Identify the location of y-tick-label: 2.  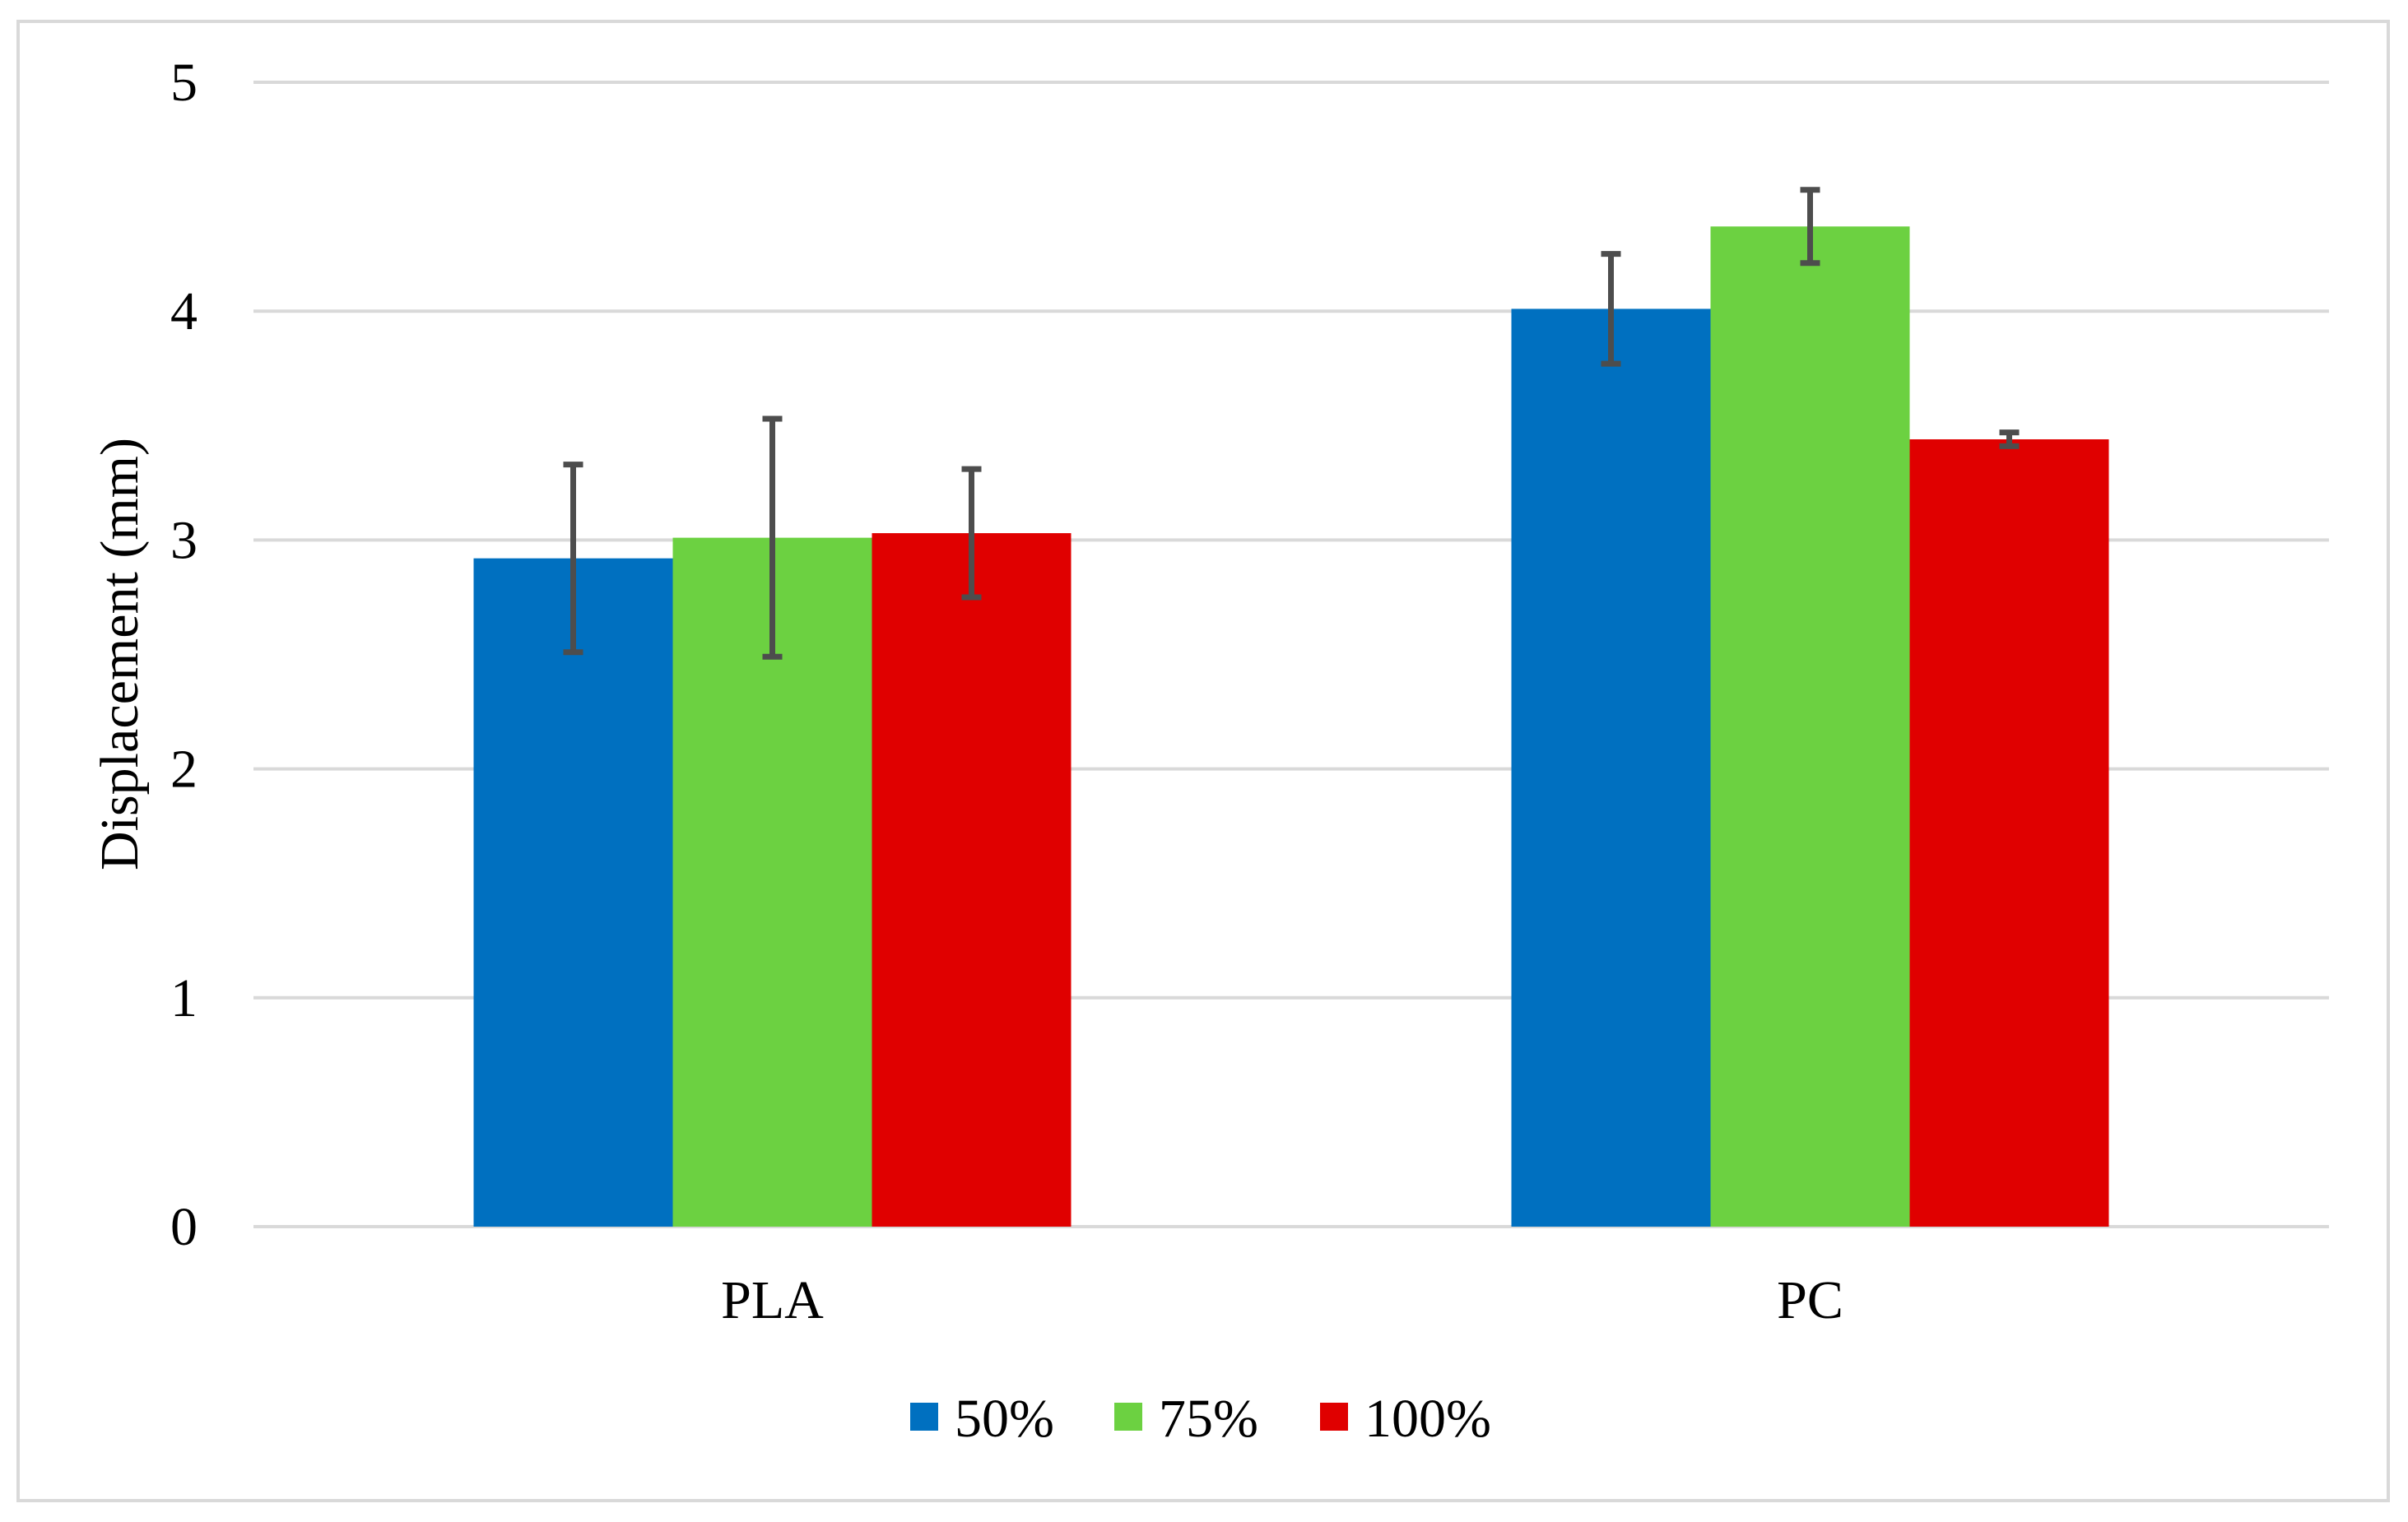
(184, 770).